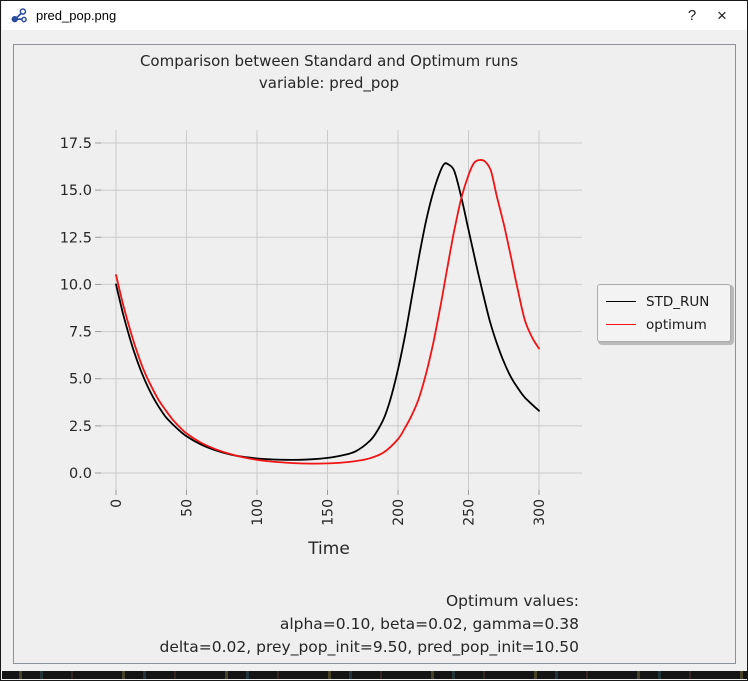  I want to click on window-titlebar: pred_pop.png ? ×, so click(374, 15).